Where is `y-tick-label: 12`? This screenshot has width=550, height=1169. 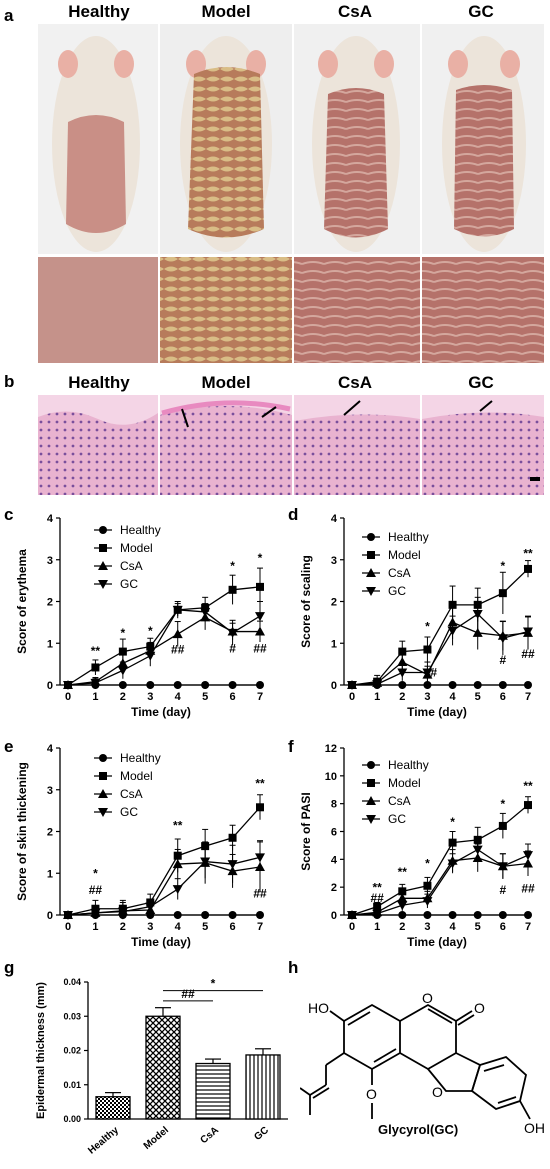 y-tick-label: 12 is located at coordinates (331, 749).